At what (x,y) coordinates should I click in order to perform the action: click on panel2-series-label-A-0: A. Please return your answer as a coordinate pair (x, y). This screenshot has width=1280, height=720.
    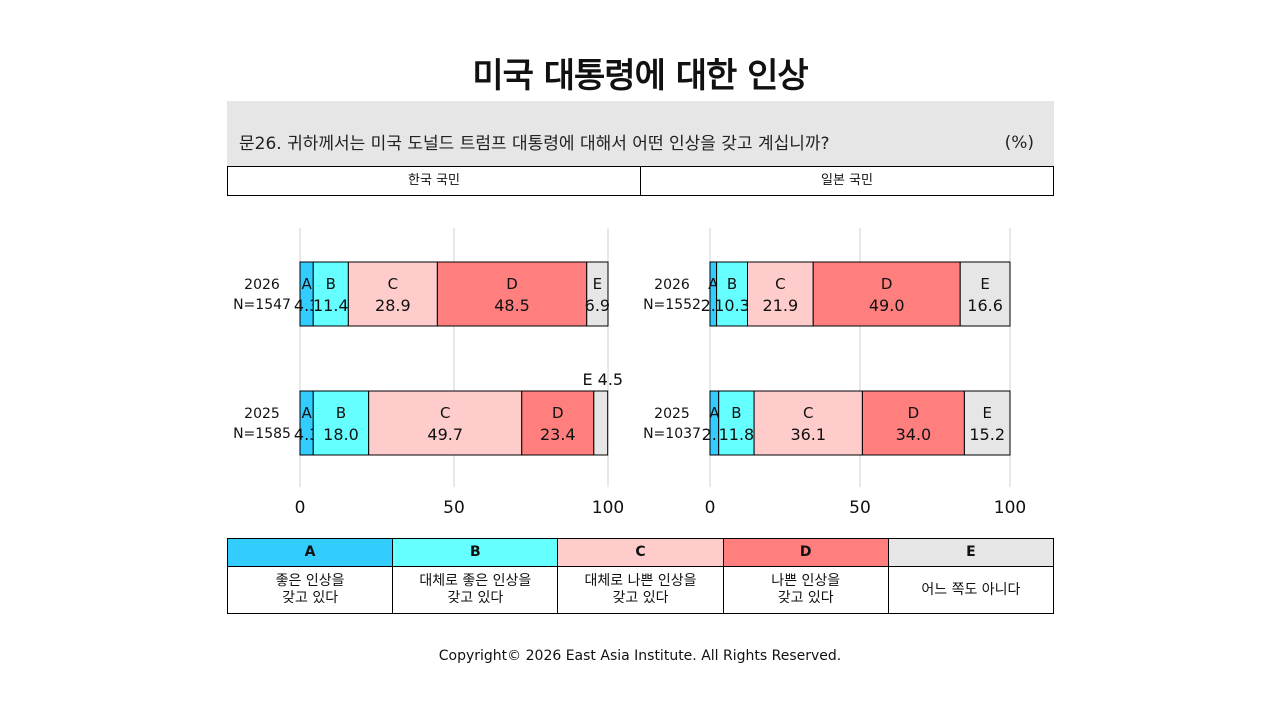
    Looking at the image, I should click on (713, 284).